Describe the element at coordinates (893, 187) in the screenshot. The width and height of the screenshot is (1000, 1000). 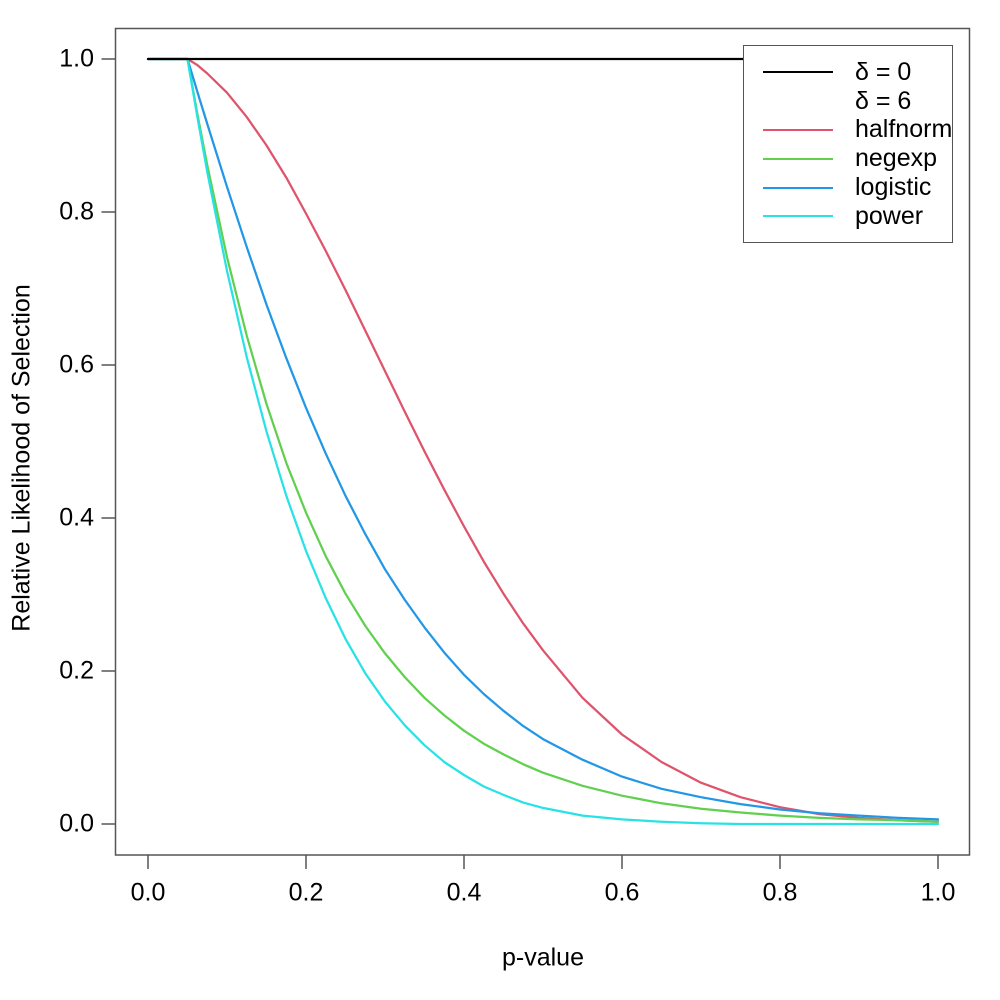
I see `legend-label: logistic` at that location.